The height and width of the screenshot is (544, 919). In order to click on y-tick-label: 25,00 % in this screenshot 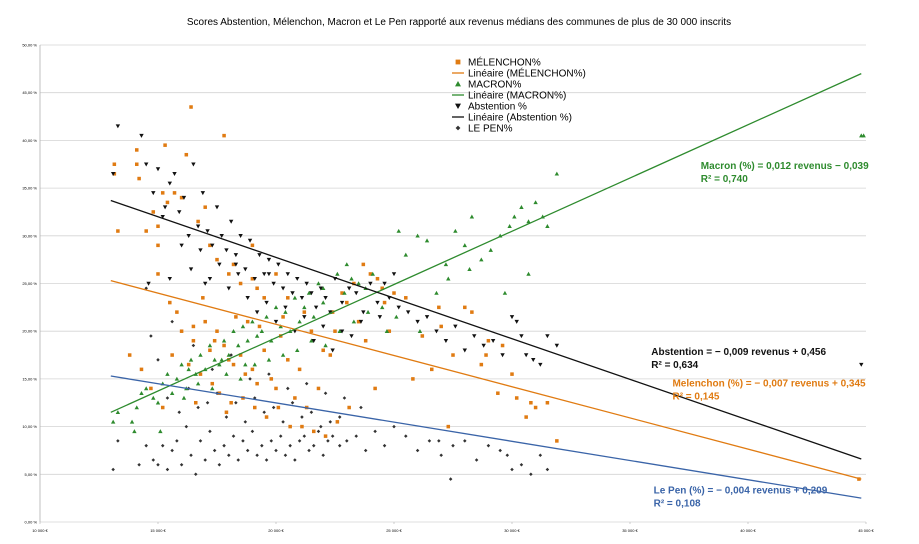, I will do `click(29, 283)`.